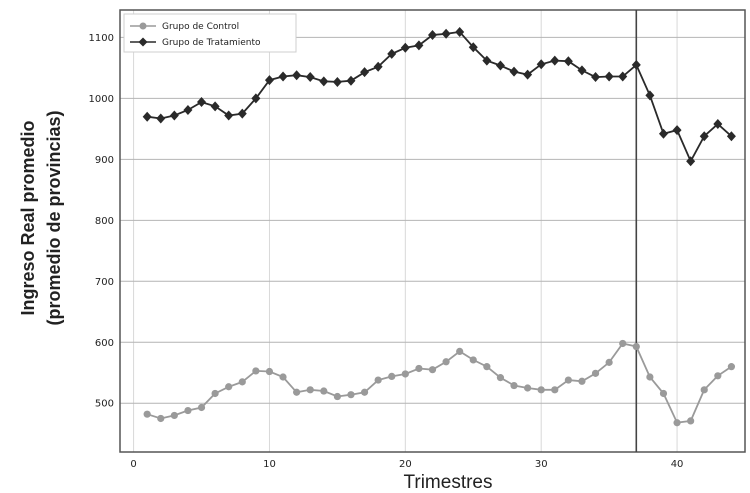 The width and height of the screenshot is (750, 493). Describe the element at coordinates (28, 217) in the screenshot. I see `y-axis-label-line1: Ingreso Real promedio` at that location.